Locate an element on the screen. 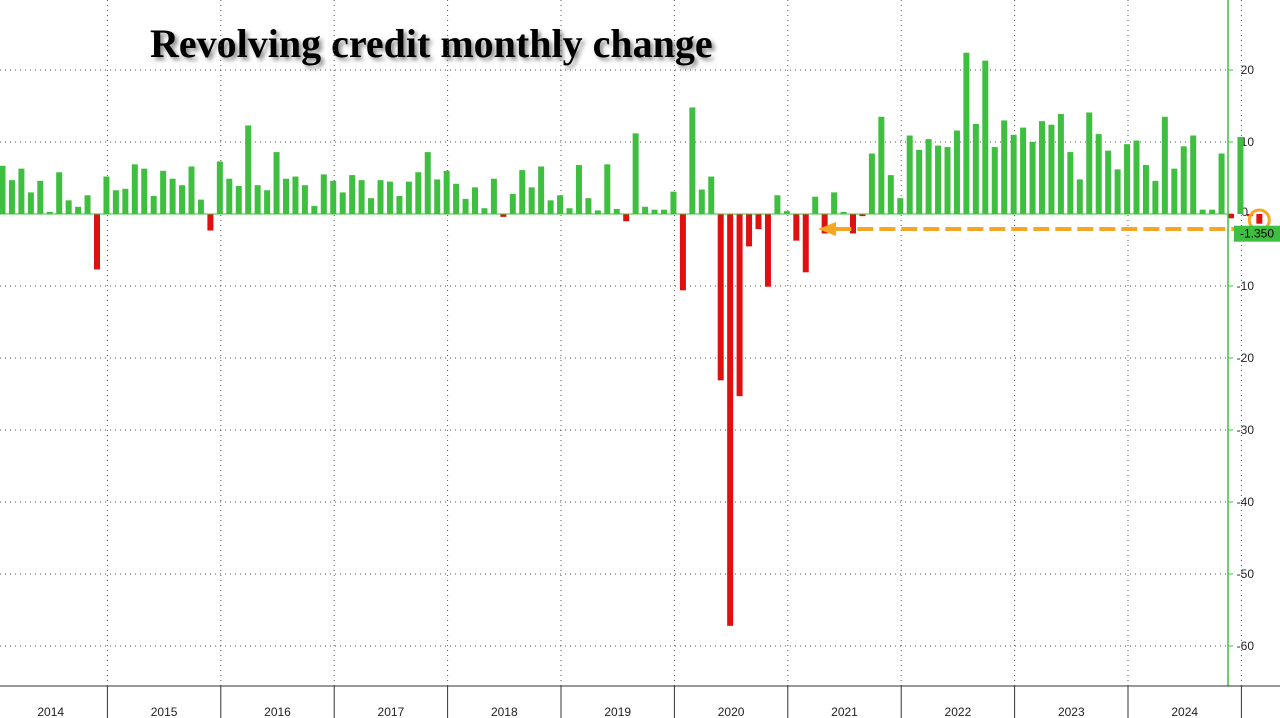 The image size is (1280, 718). x-tick-label: 2014 is located at coordinates (50, 711).